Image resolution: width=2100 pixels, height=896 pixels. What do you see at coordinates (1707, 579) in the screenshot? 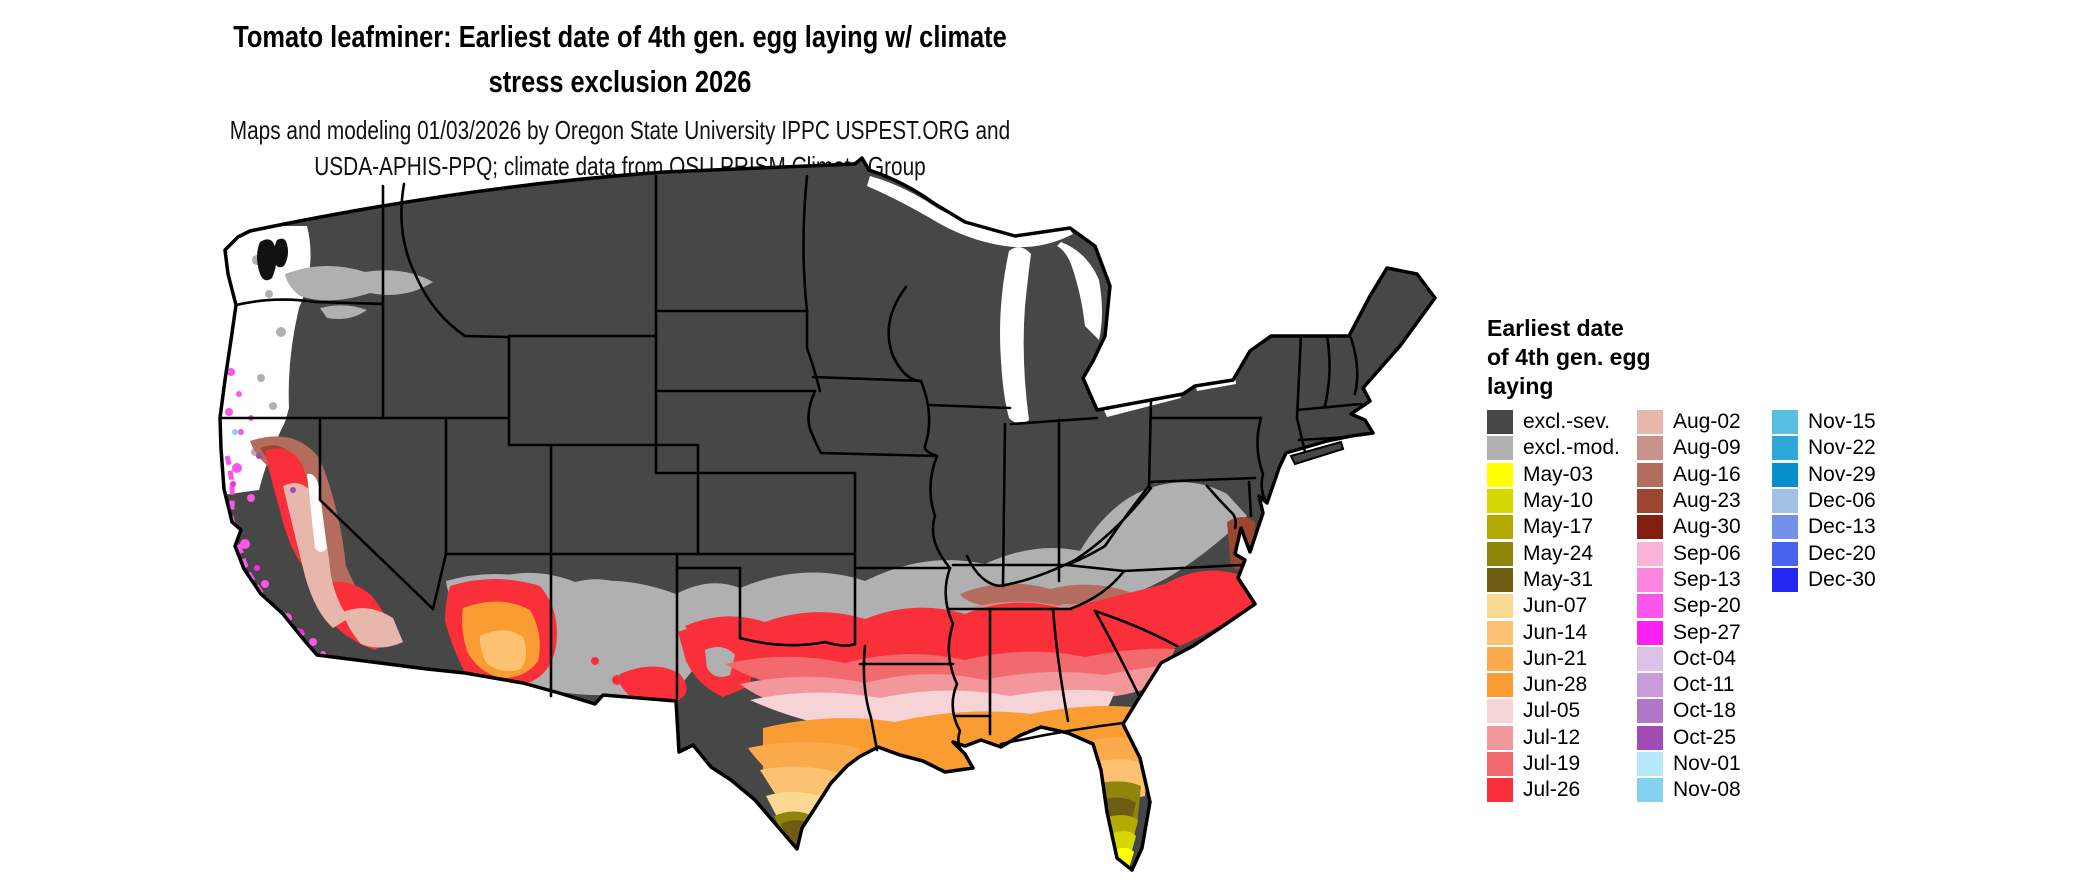
I see `legend-label: Sep-13` at bounding box center [1707, 579].